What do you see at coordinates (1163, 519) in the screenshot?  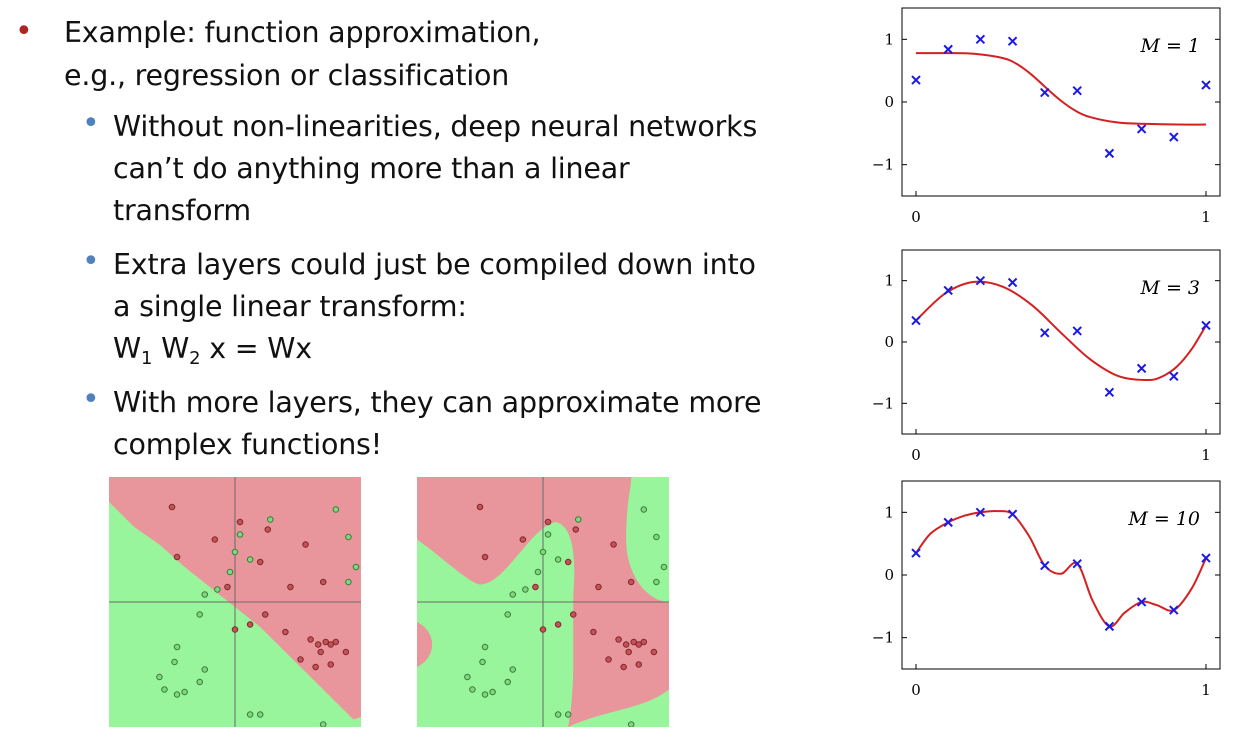 I see `model-order-label: M = 10` at bounding box center [1163, 519].